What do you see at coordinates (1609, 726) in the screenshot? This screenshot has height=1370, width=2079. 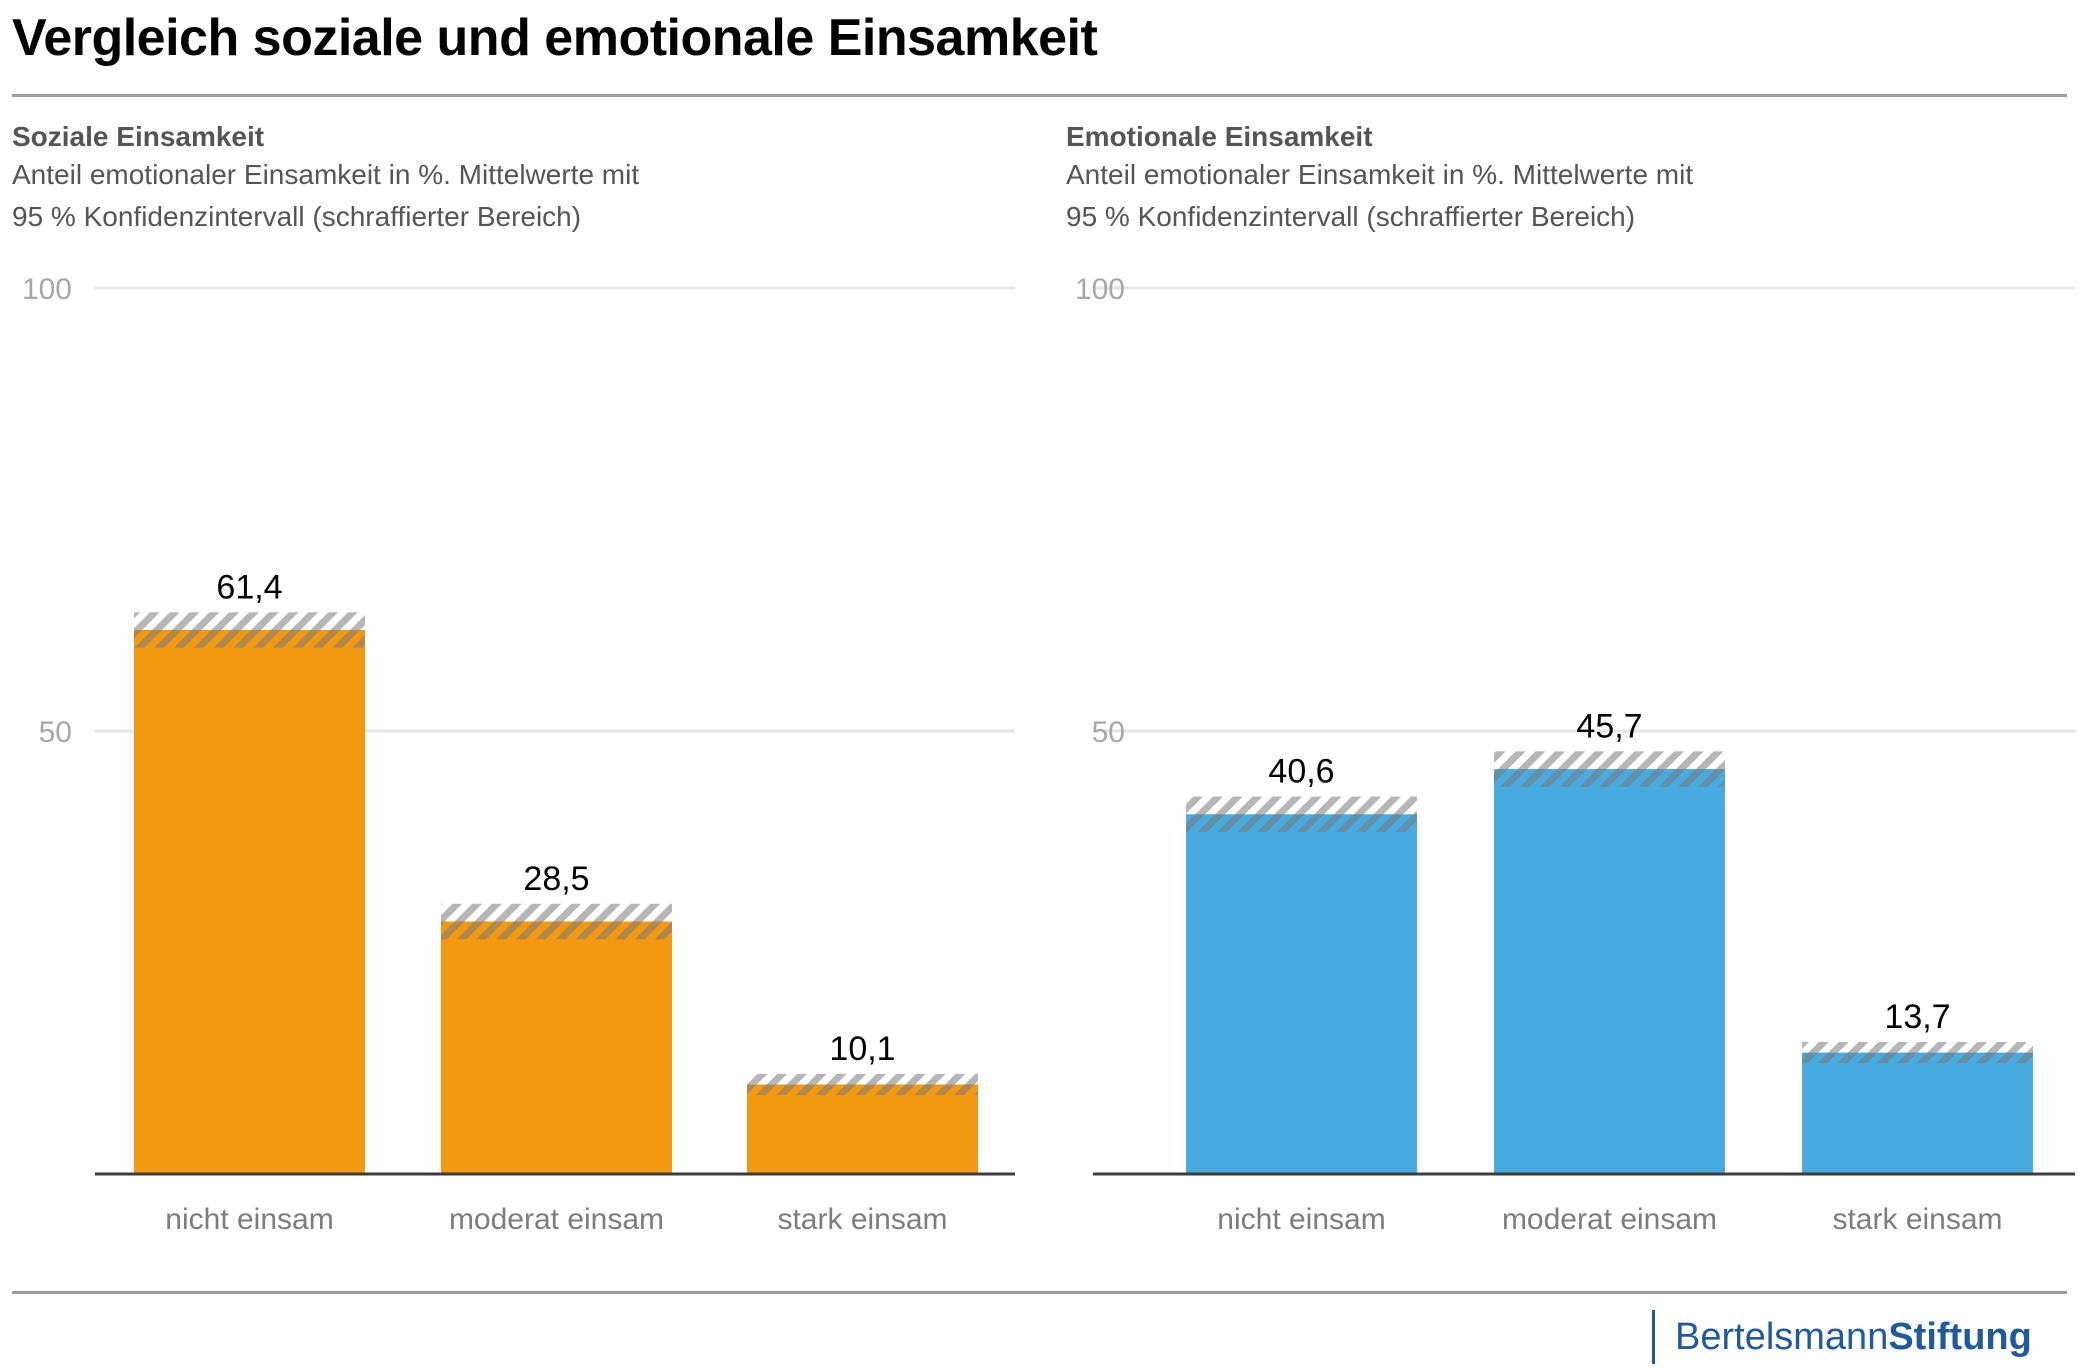 I see `data-label: 45,7` at bounding box center [1609, 726].